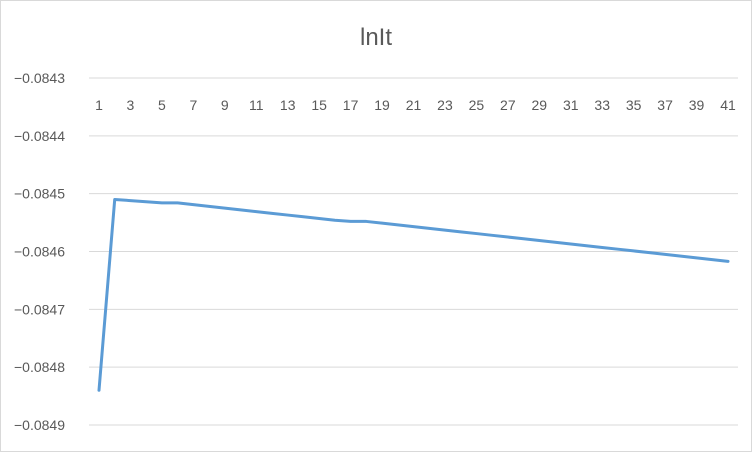  What do you see at coordinates (39, 78) in the screenshot?
I see `y-tick-label: −0.0843` at bounding box center [39, 78].